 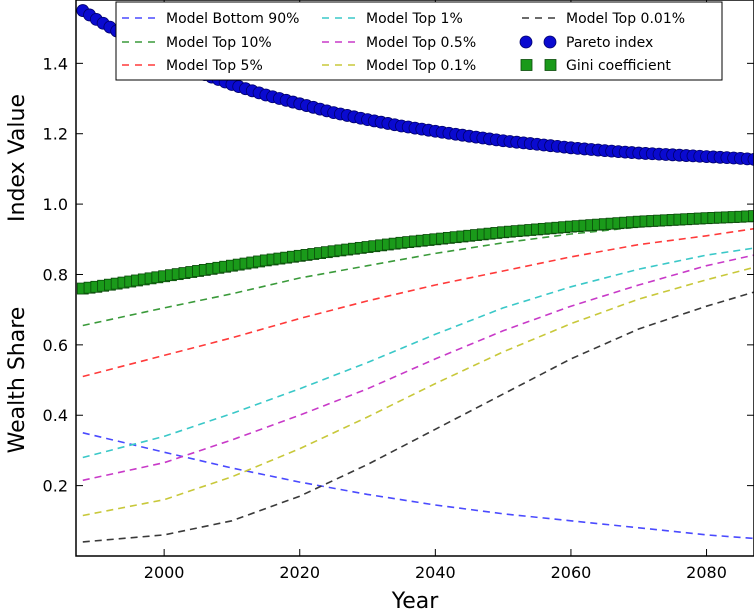 I want to click on legend-item-model-top-1: Model Top 1%, so click(x=392, y=19).